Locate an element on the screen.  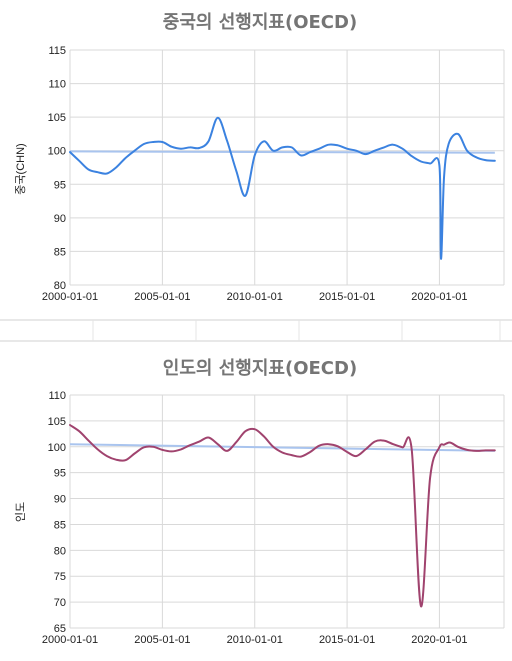
chart-divider is located at coordinates (256, 330).